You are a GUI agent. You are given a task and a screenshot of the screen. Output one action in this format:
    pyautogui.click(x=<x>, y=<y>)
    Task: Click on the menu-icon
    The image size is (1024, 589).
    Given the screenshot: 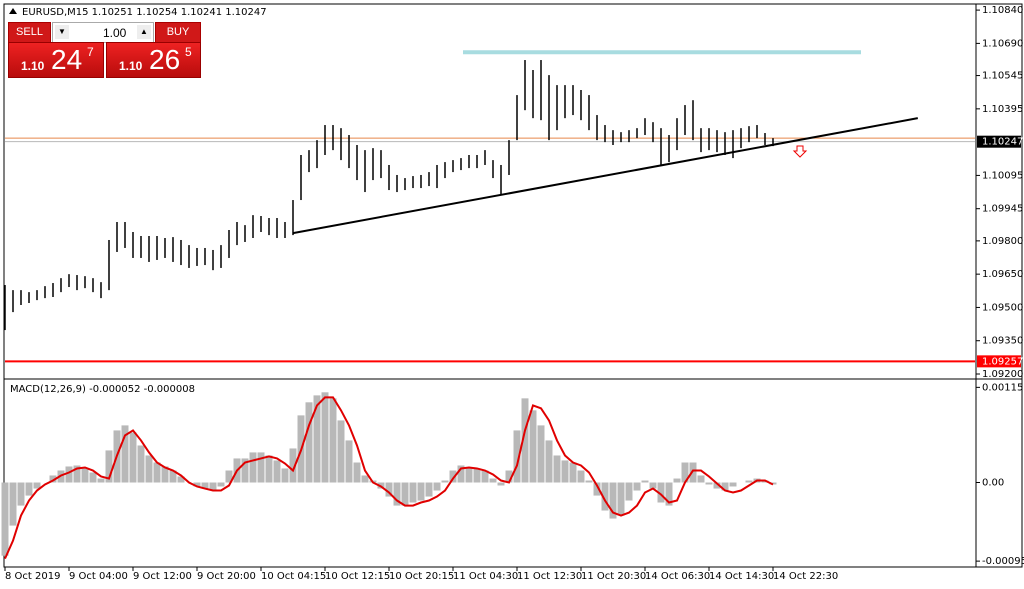 What is the action you would take?
    pyautogui.click(x=13, y=11)
    